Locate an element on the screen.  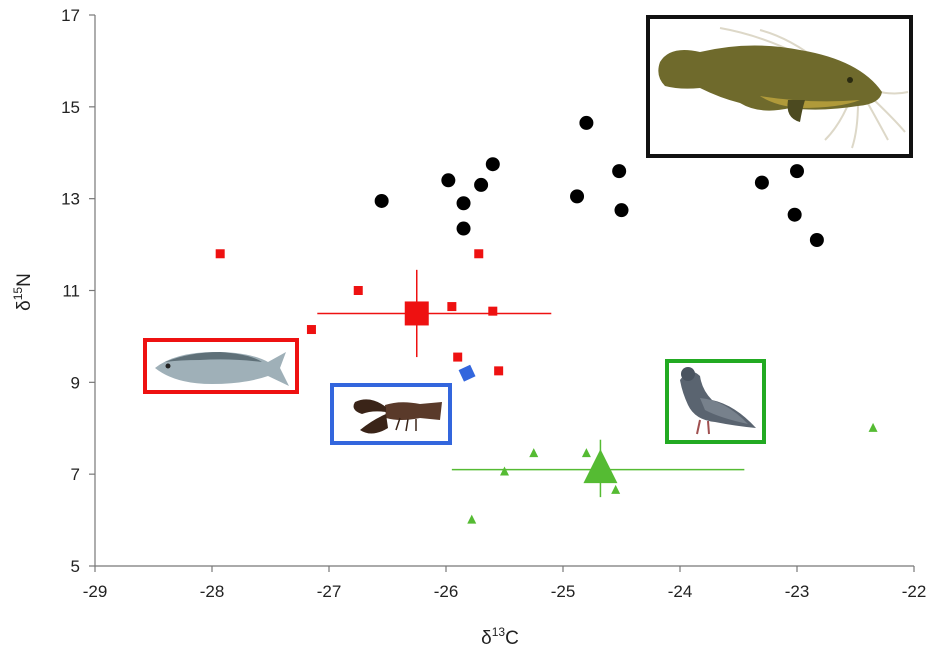
x-tick-label: -28 is located at coordinates (212, 591).